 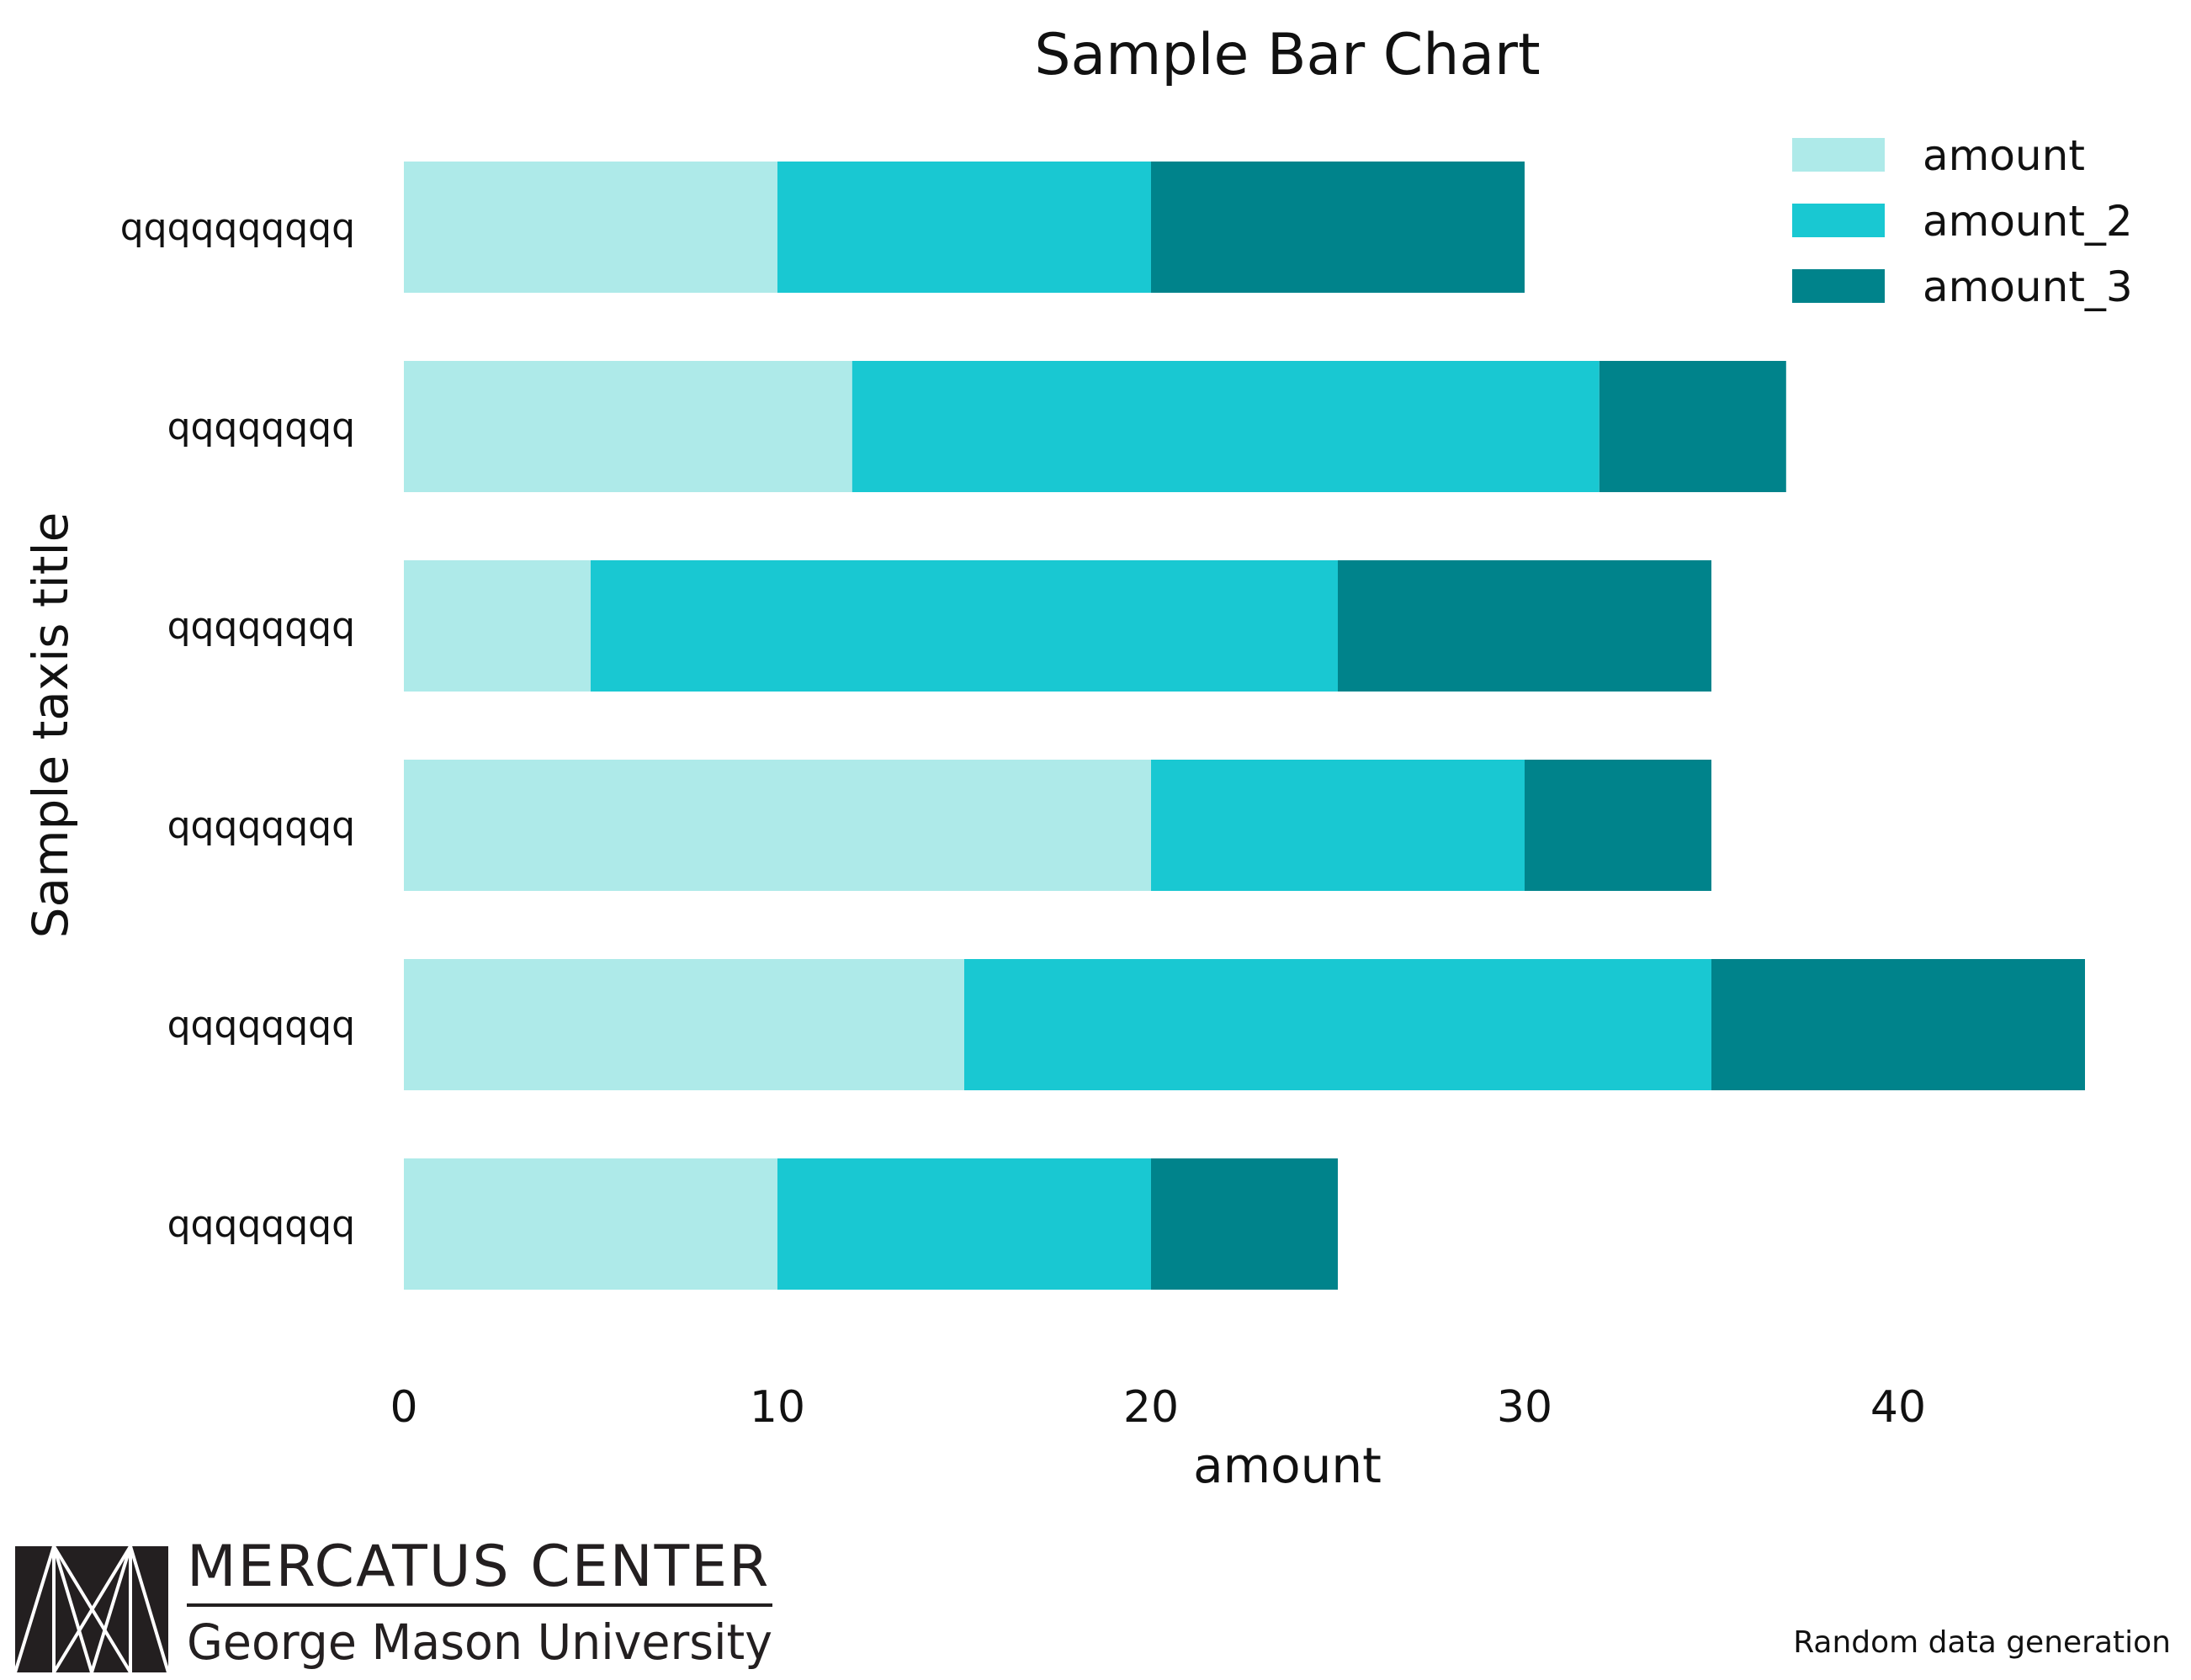 I want to click on legend-label-amount-2: amount_2, so click(x=2028, y=221).